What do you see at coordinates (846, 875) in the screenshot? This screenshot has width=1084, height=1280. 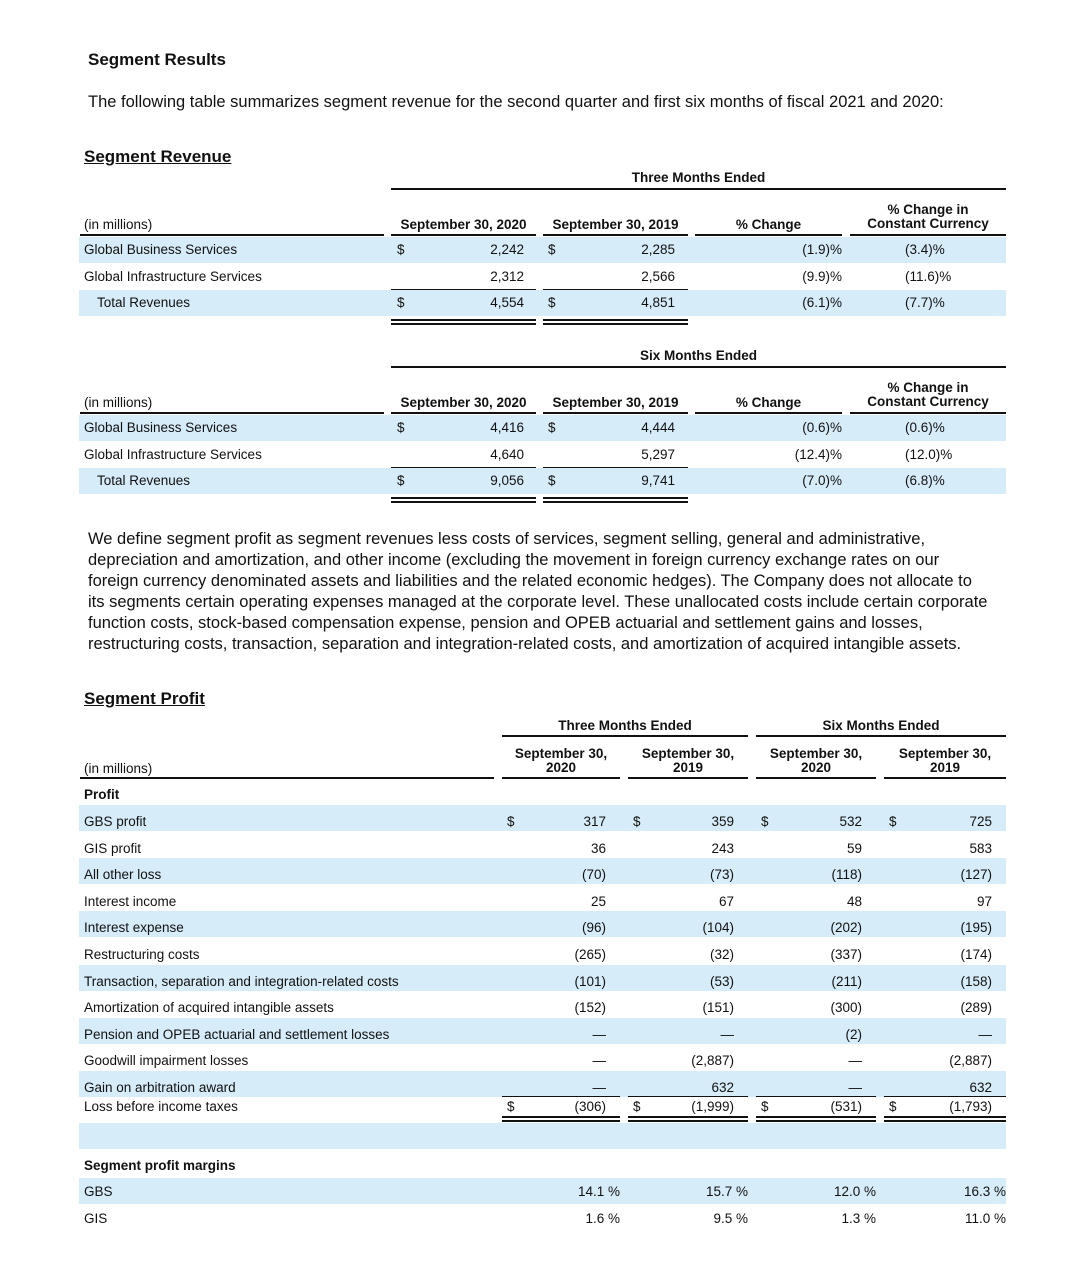 I see `value-2: (118)` at bounding box center [846, 875].